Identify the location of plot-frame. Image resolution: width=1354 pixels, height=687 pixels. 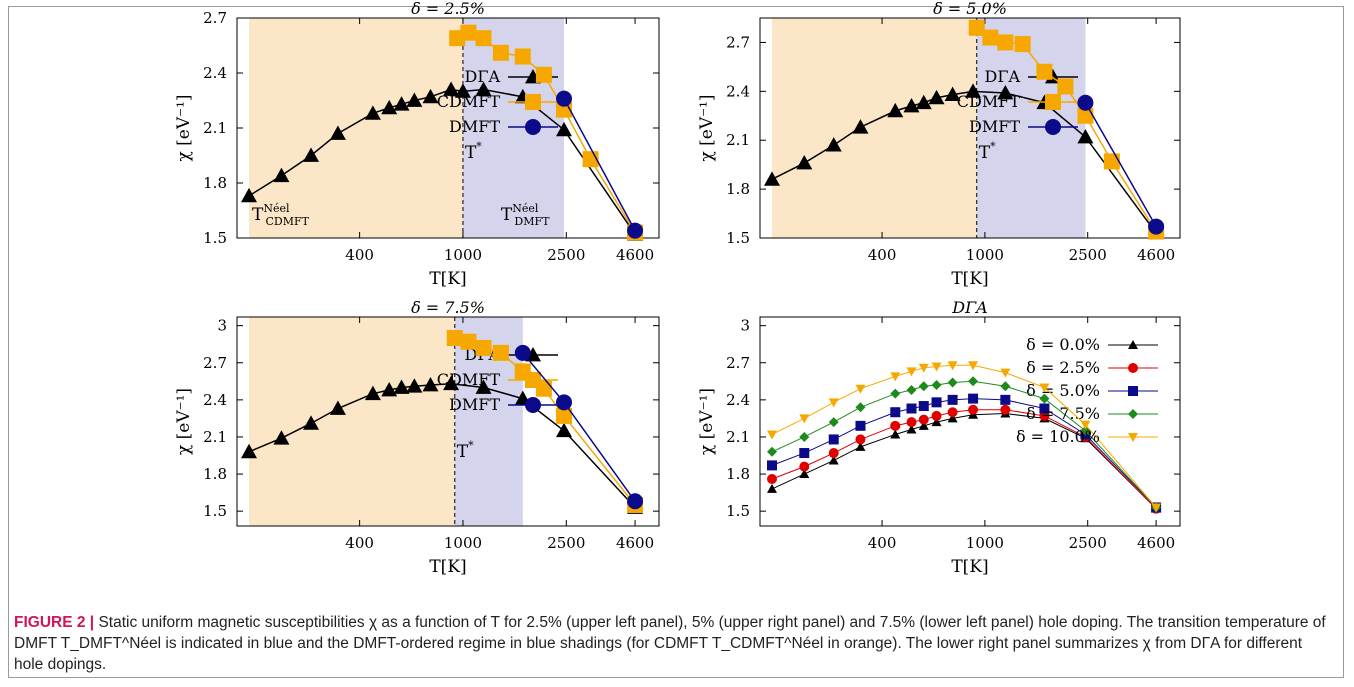
(970, 128).